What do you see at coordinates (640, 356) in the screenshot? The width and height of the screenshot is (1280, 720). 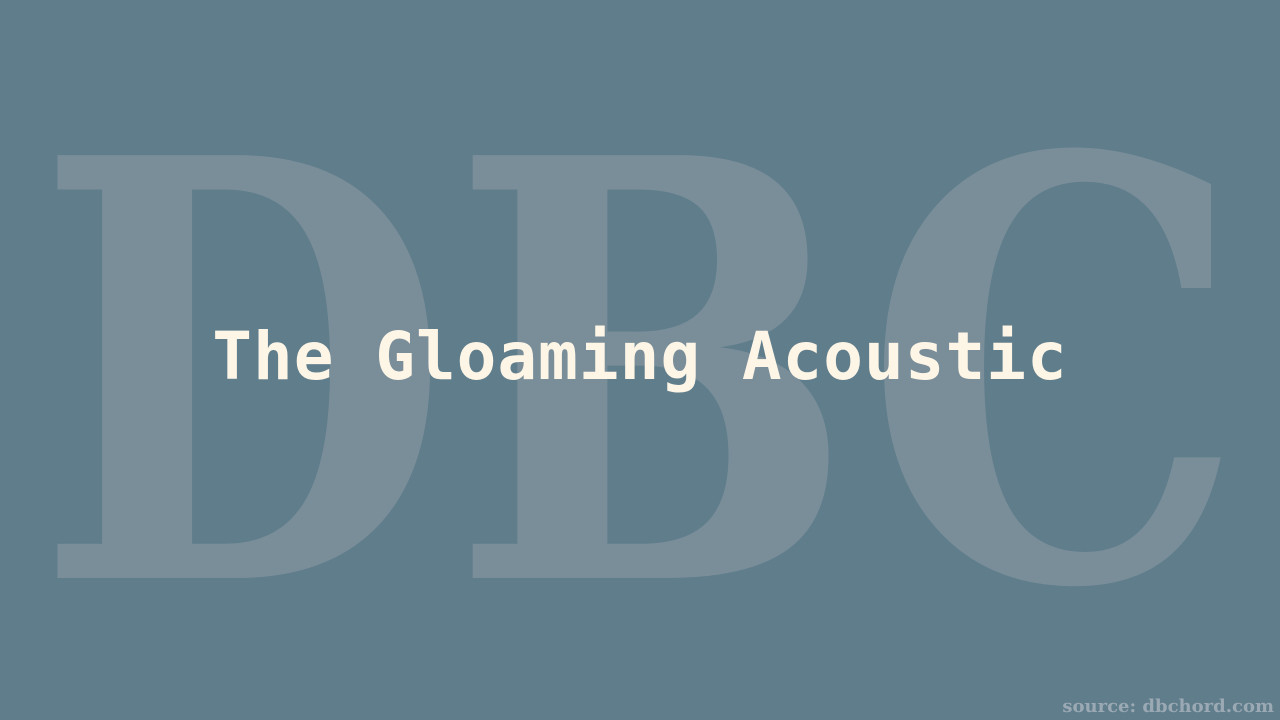 I see `song-title: The Gloaming Acoustic` at bounding box center [640, 356].